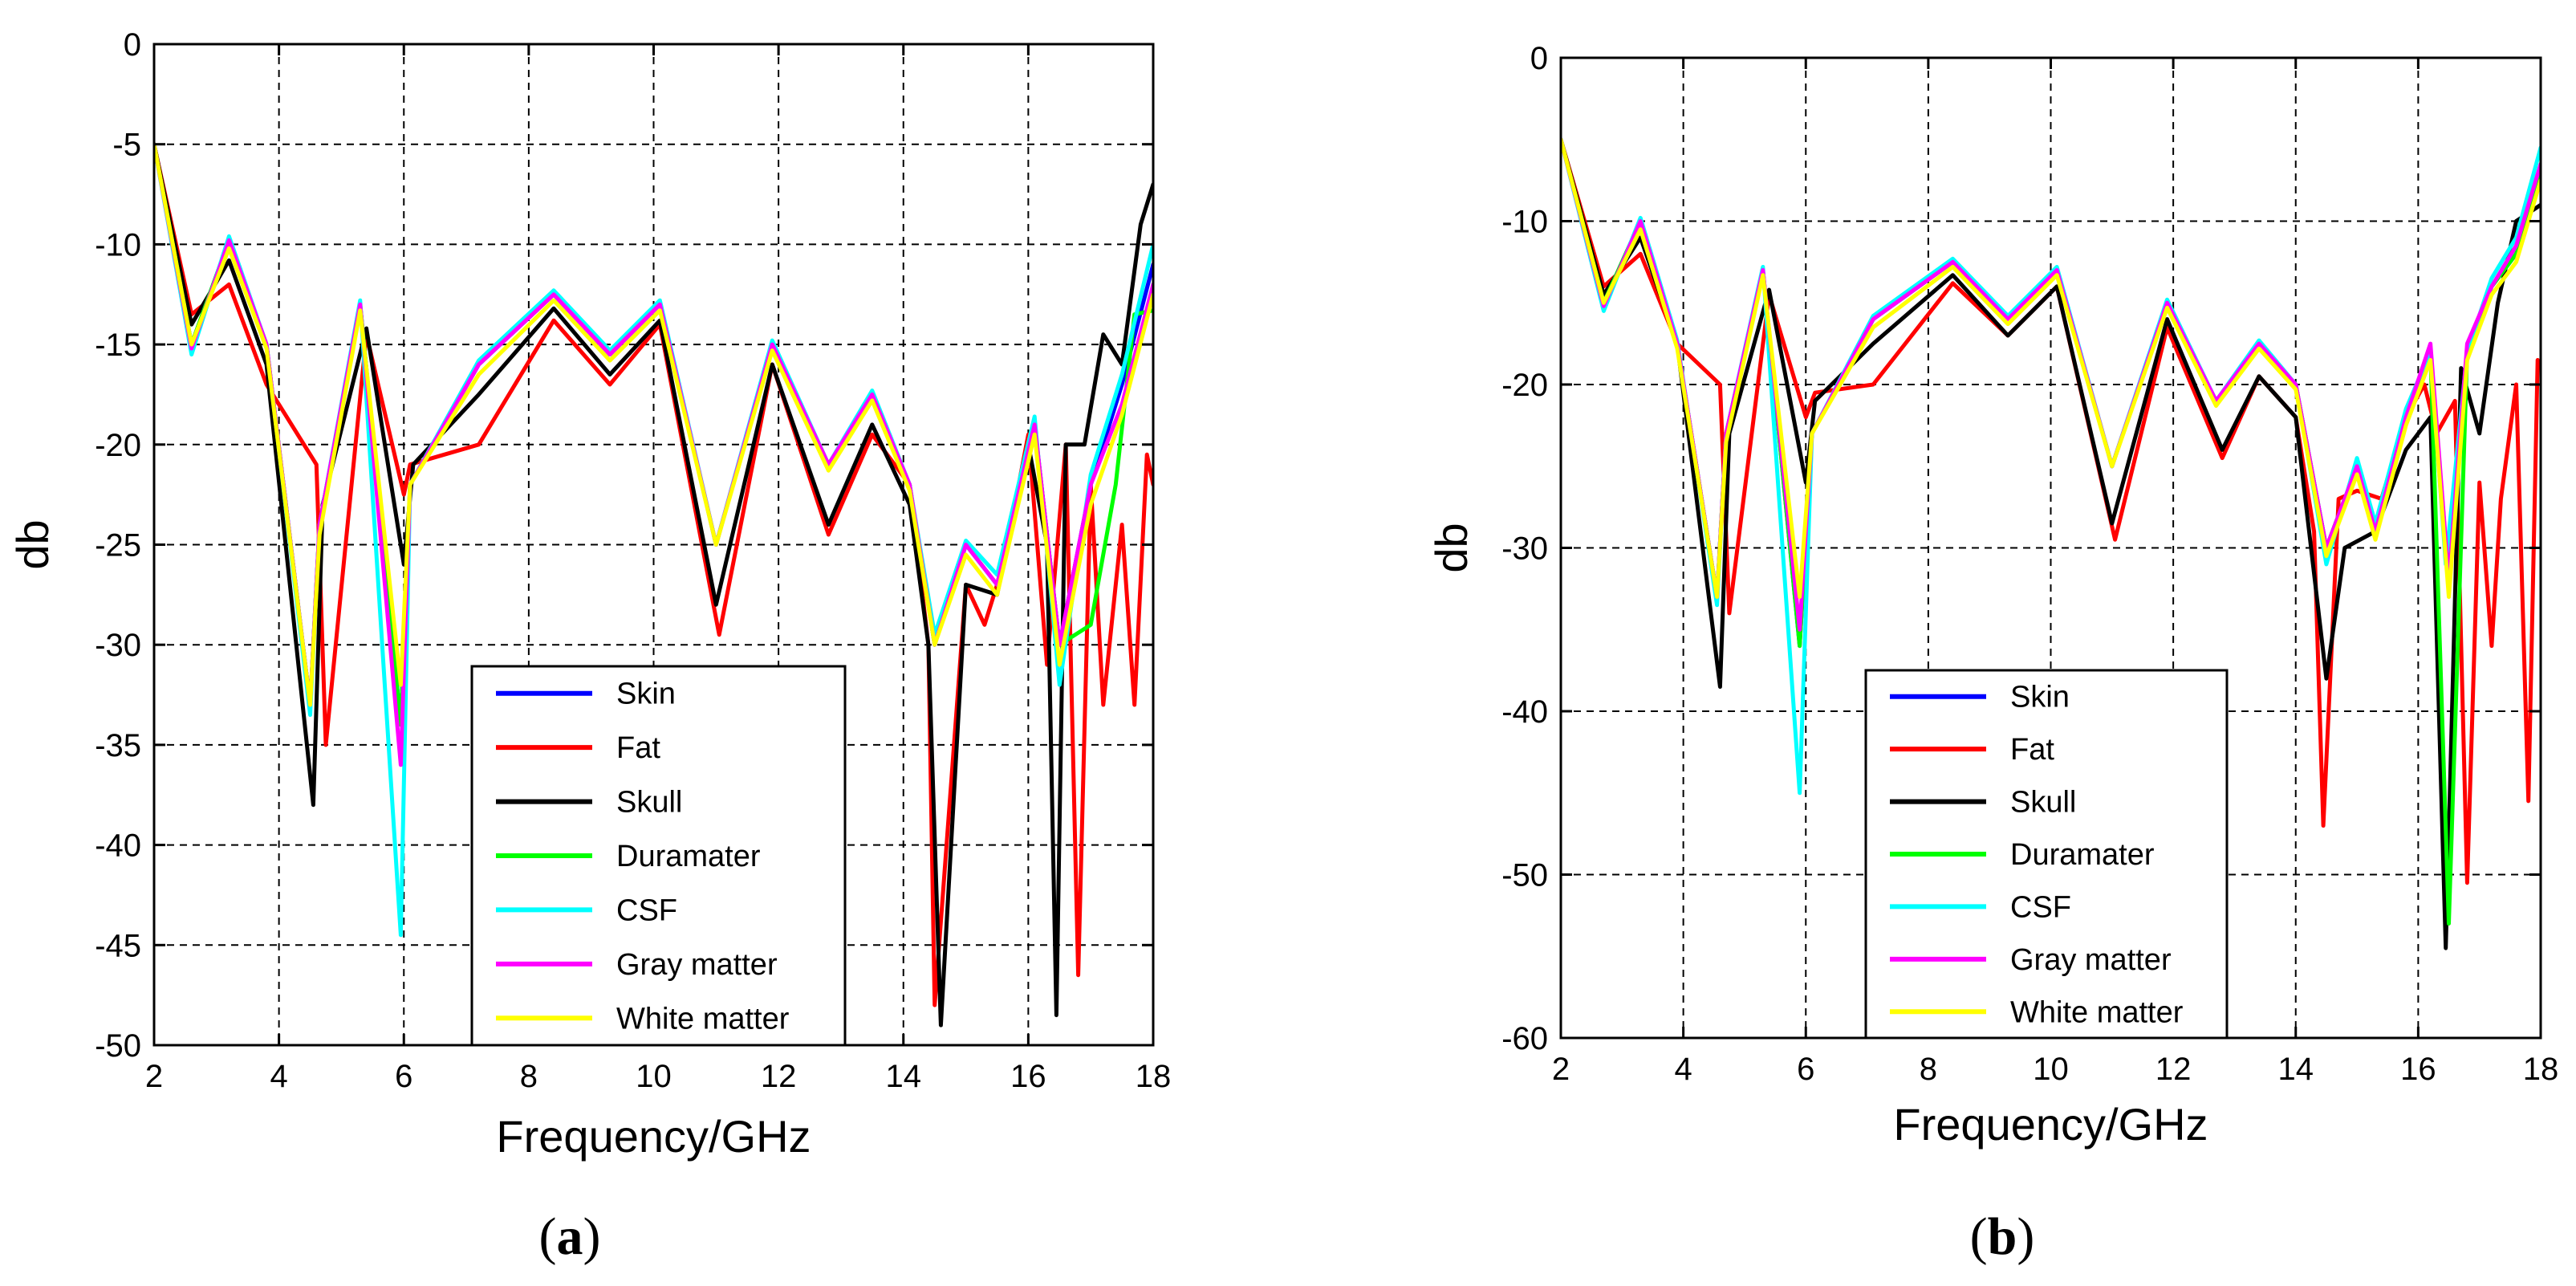  I want to click on panel-label-b: (b), so click(2002, 1236).